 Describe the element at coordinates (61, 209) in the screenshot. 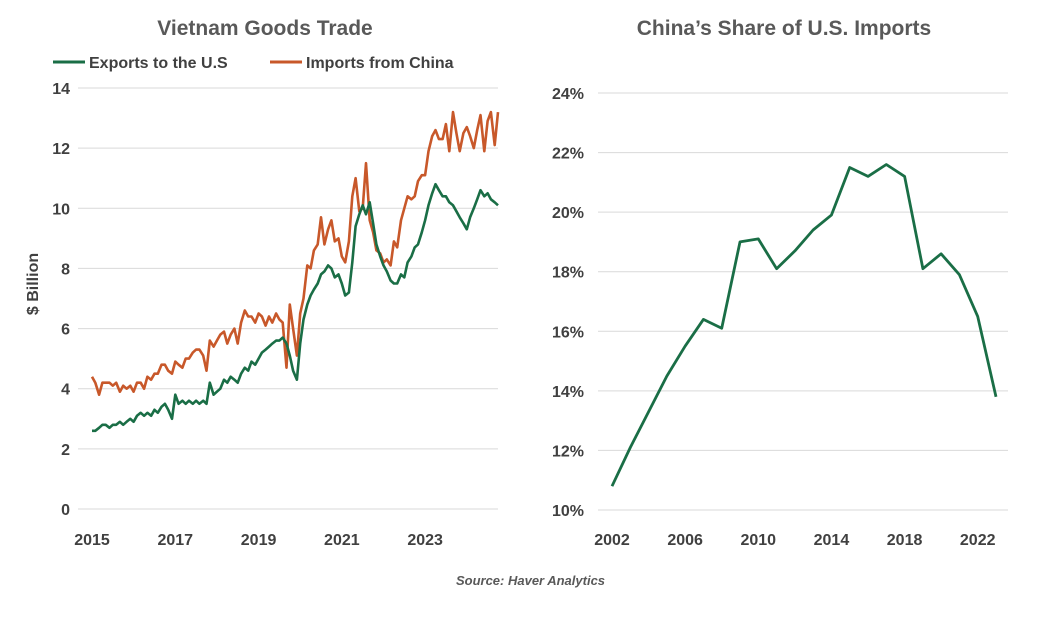

I see `left-y-tick-label: 10` at that location.